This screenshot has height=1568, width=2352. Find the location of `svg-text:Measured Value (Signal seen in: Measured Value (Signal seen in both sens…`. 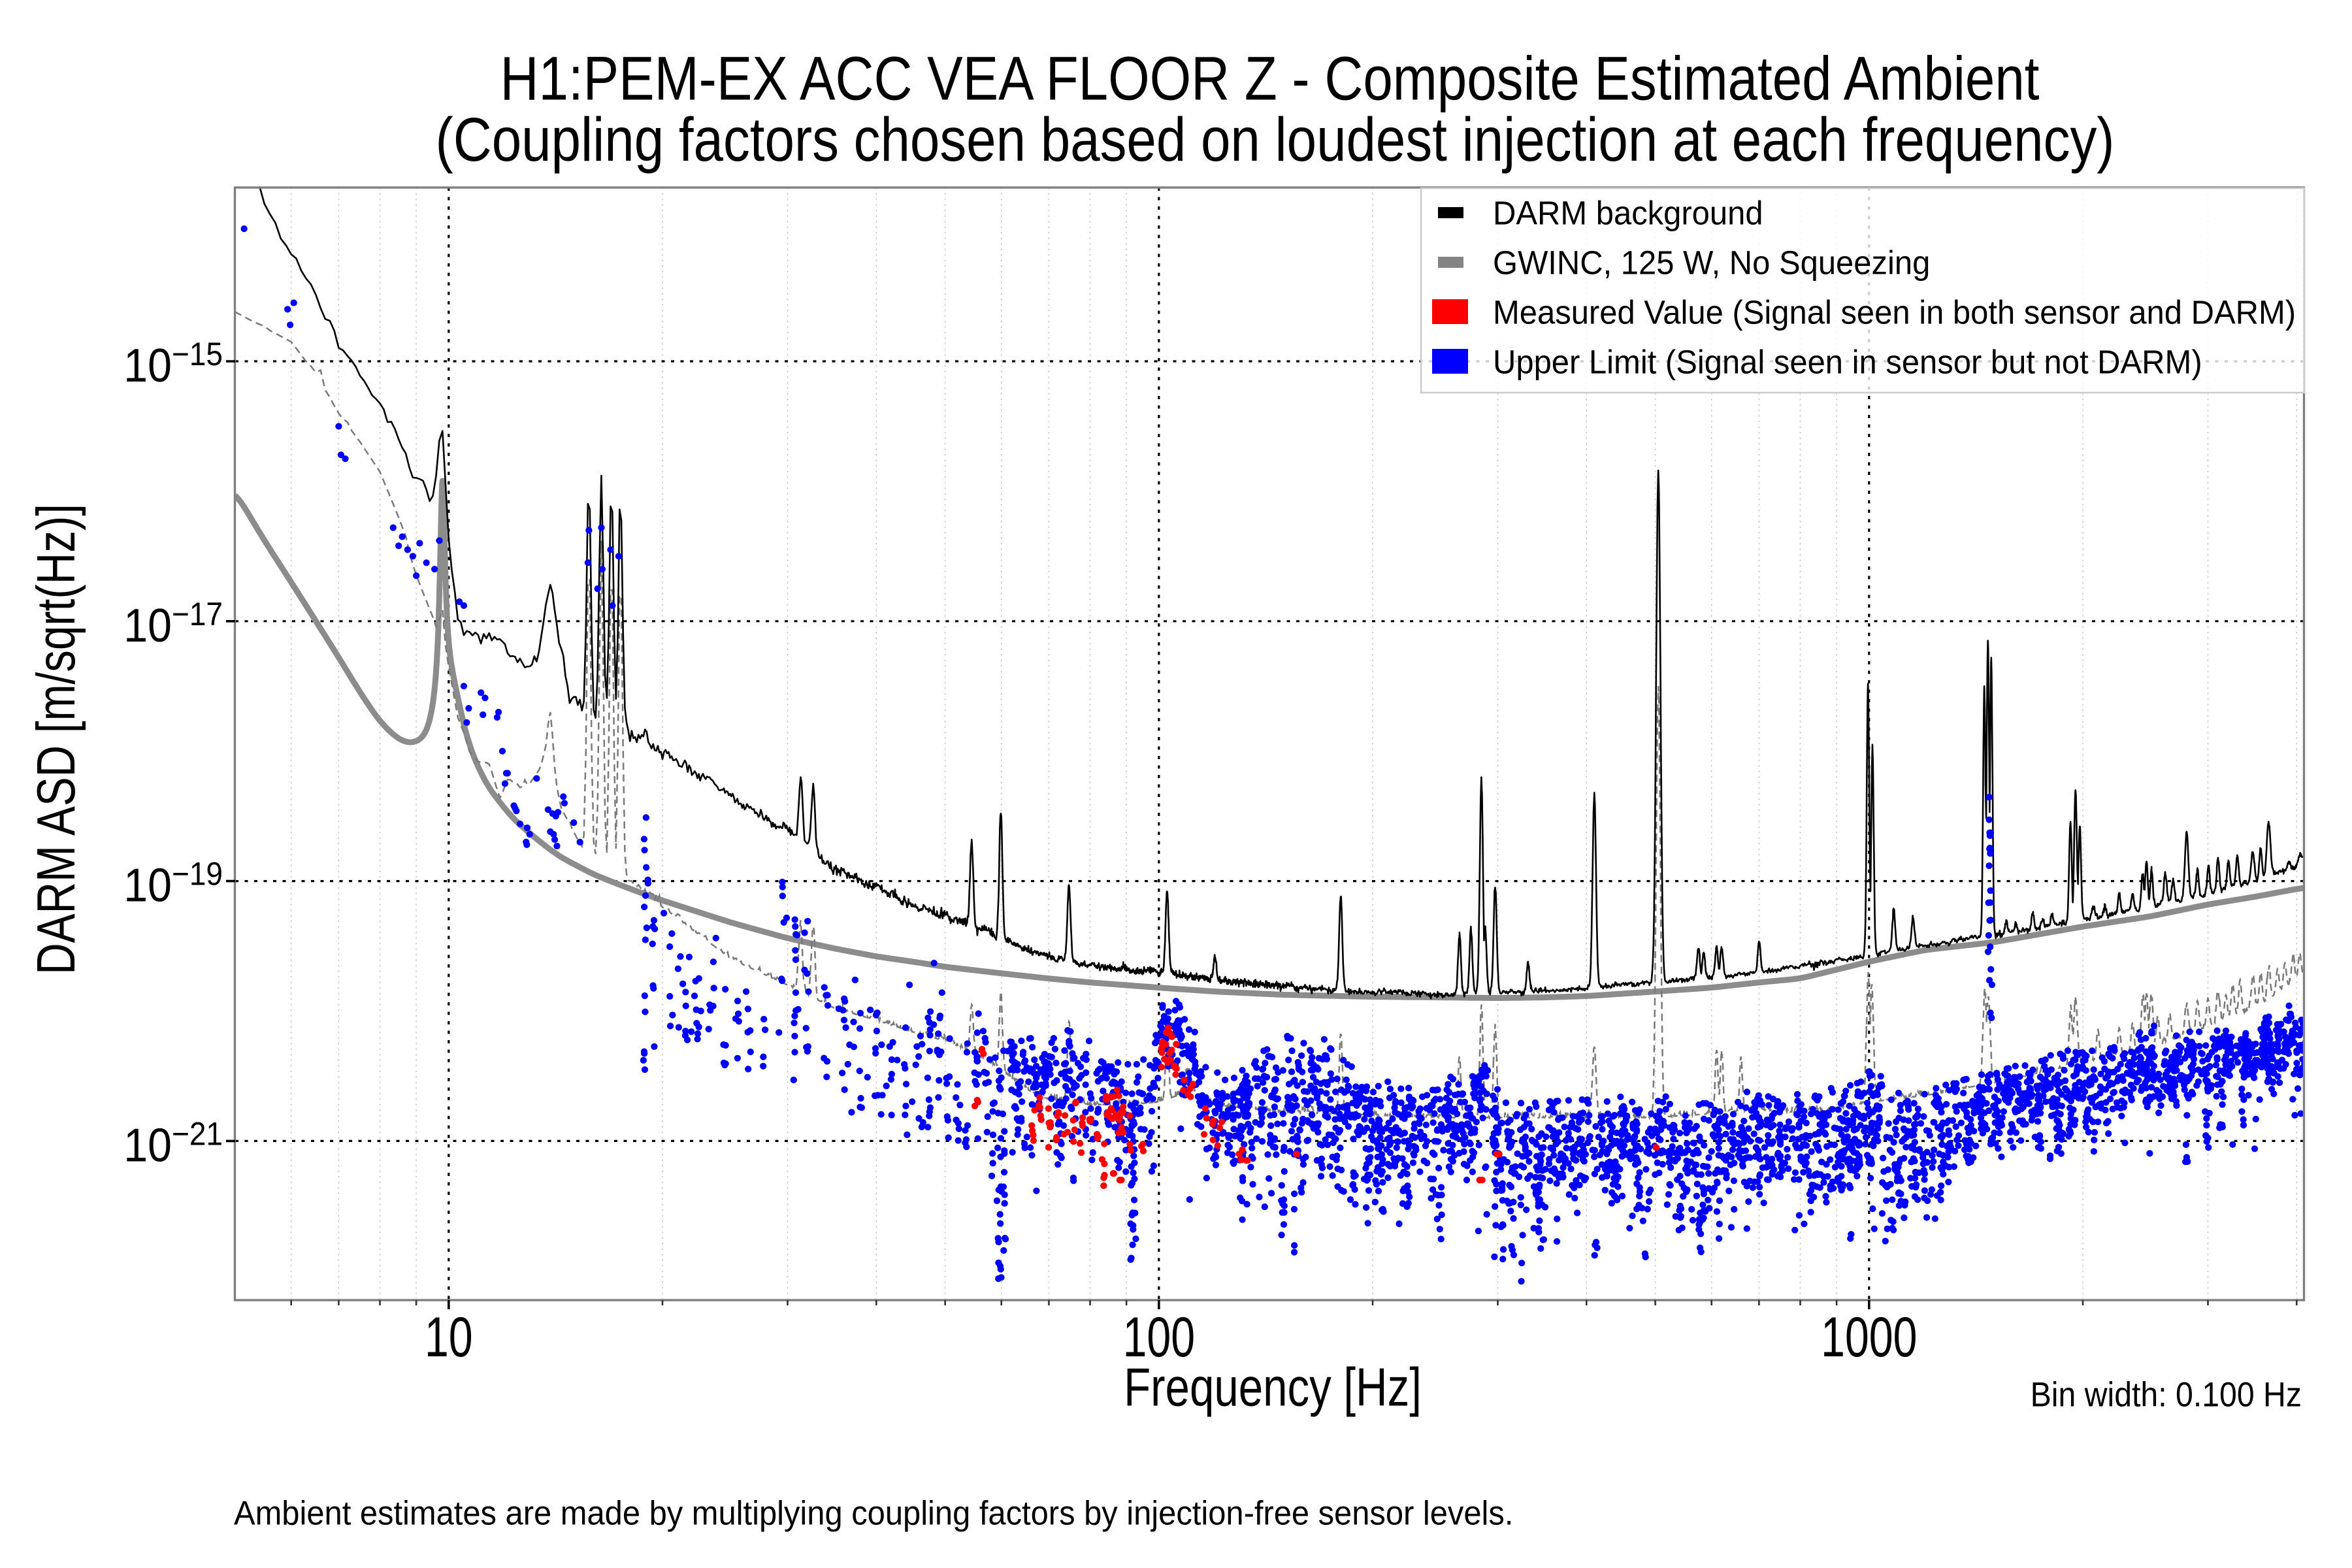

svg-text:Measured Value (Signal seen in: Measured Value (Signal seen in both sens… is located at coordinates (1894, 312).